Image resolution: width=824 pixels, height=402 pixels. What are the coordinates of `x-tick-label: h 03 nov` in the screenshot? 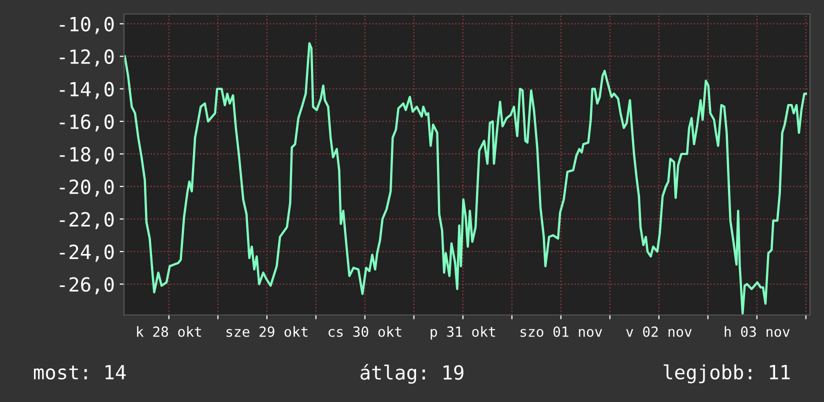 It's located at (757, 331).